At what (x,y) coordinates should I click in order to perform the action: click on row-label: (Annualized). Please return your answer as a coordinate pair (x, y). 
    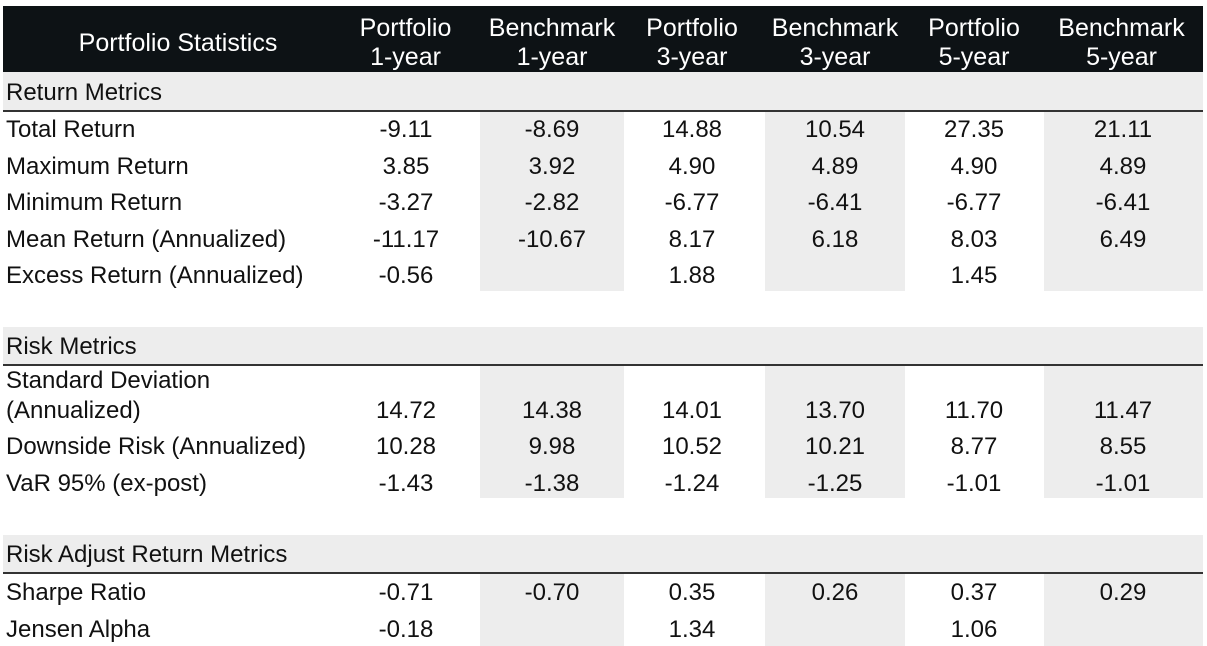
    Looking at the image, I should click on (73, 410).